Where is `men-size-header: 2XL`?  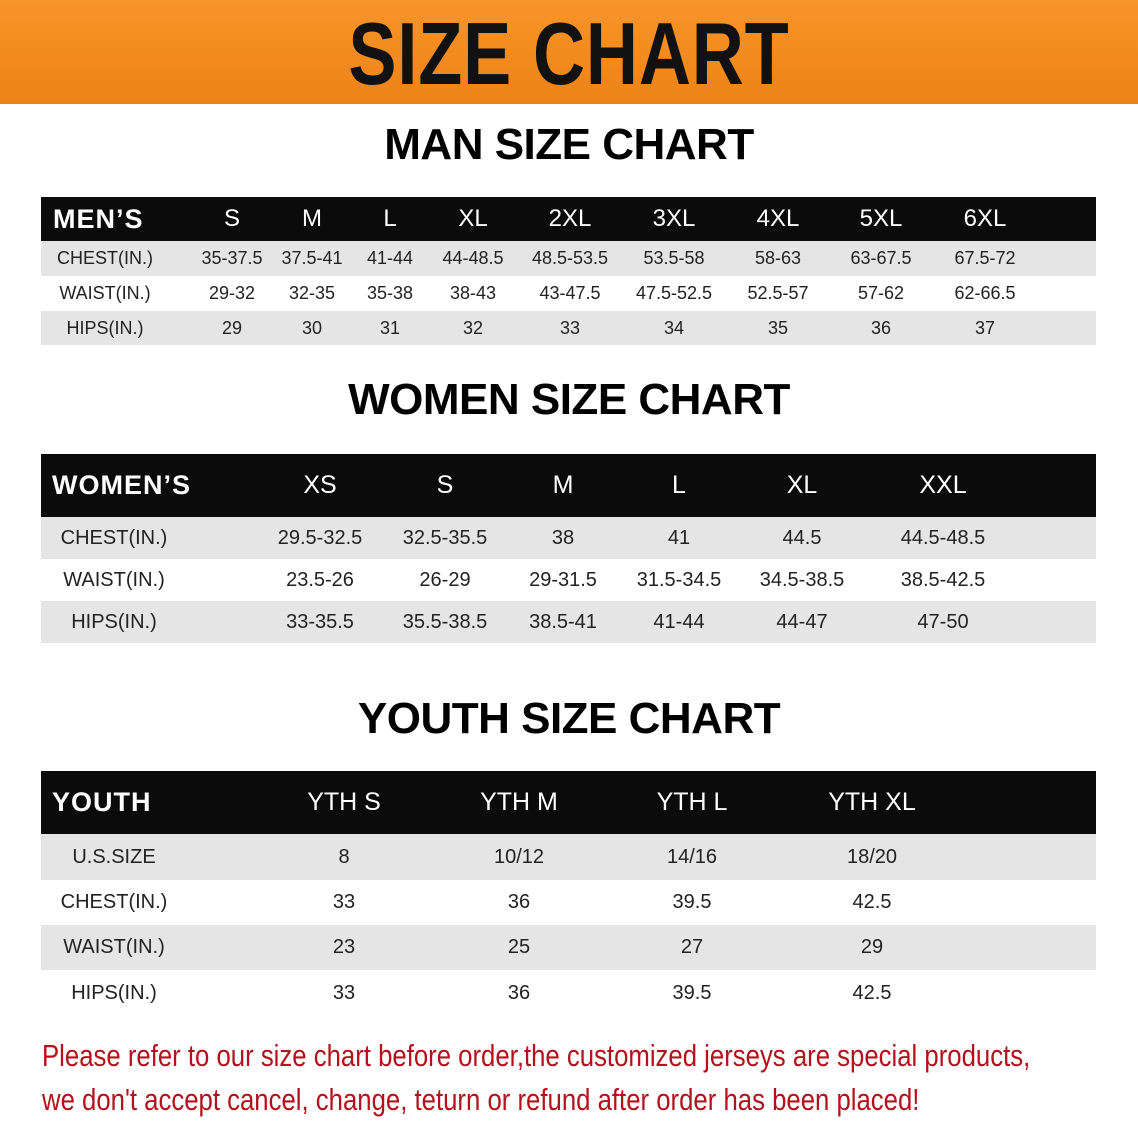 men-size-header: 2XL is located at coordinates (570, 218).